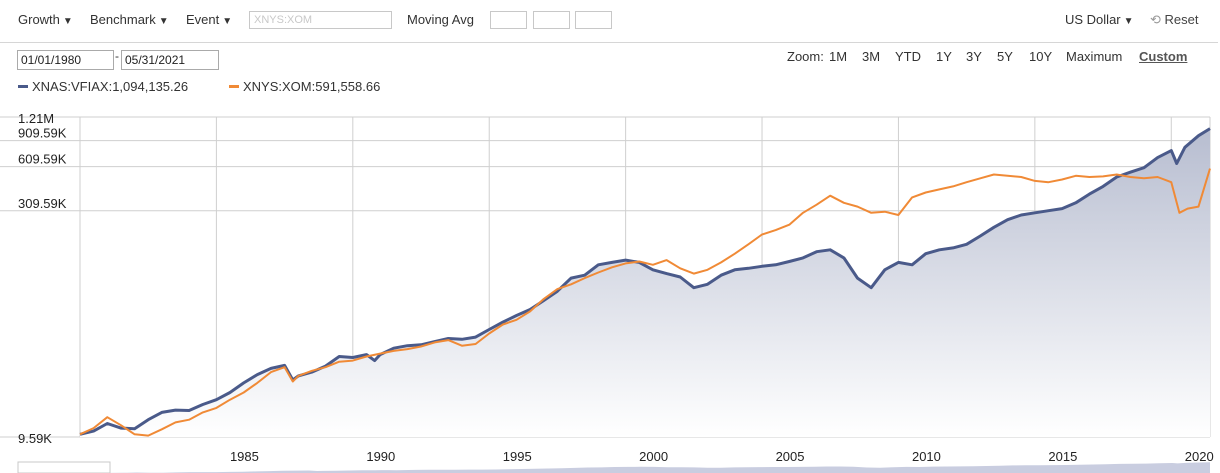 Image resolution: width=1220 pixels, height=473 pixels. Describe the element at coordinates (42, 133) in the screenshot. I see `y-tick-label: 909.59K` at that location.